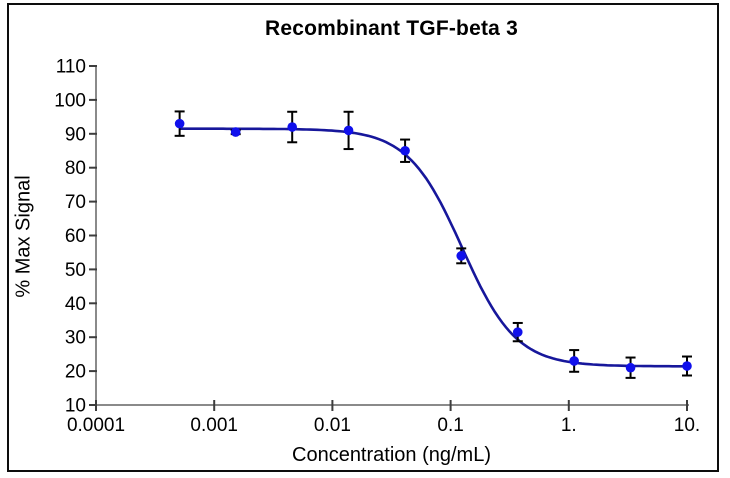 The image size is (730, 478). What do you see at coordinates (70, 100) in the screenshot?
I see `y-tick-label: 100` at bounding box center [70, 100].